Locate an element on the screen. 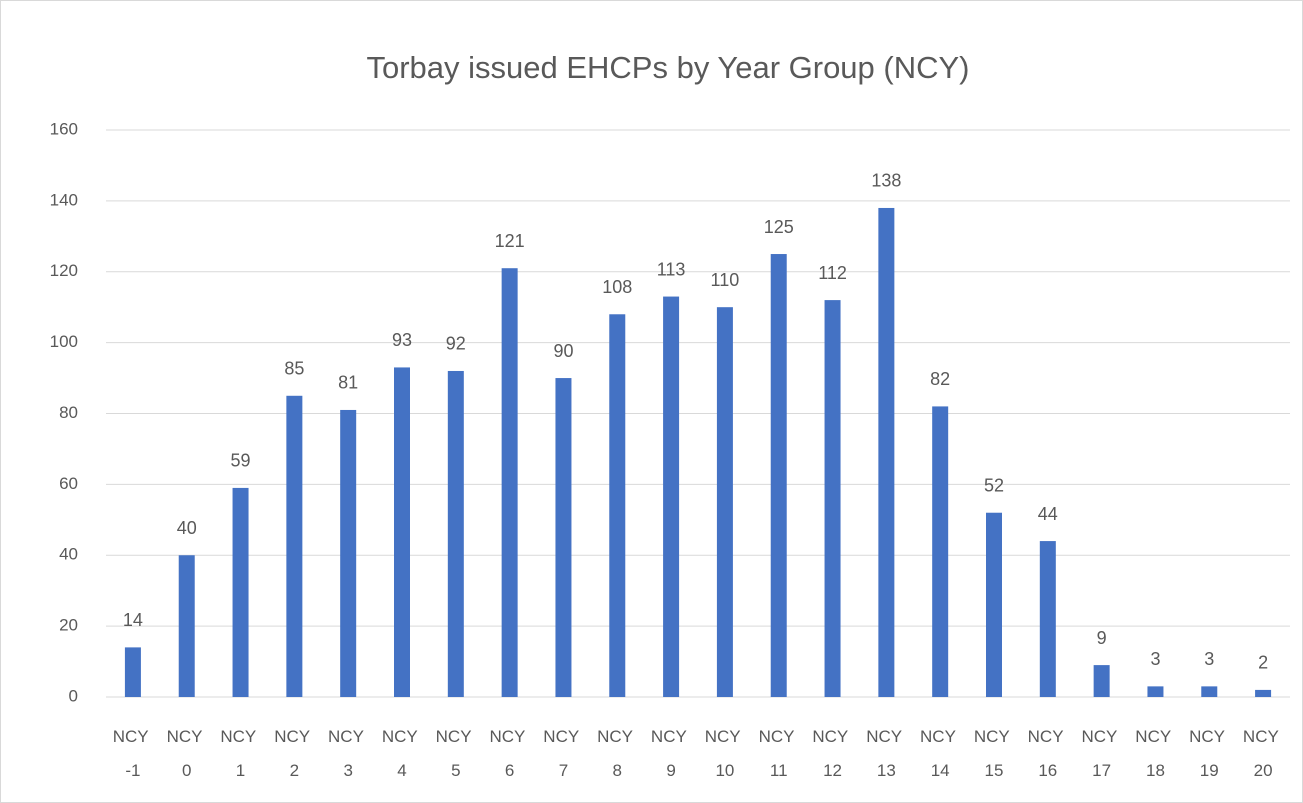 The width and height of the screenshot is (1303, 803). data-label: 112 is located at coordinates (832, 273).